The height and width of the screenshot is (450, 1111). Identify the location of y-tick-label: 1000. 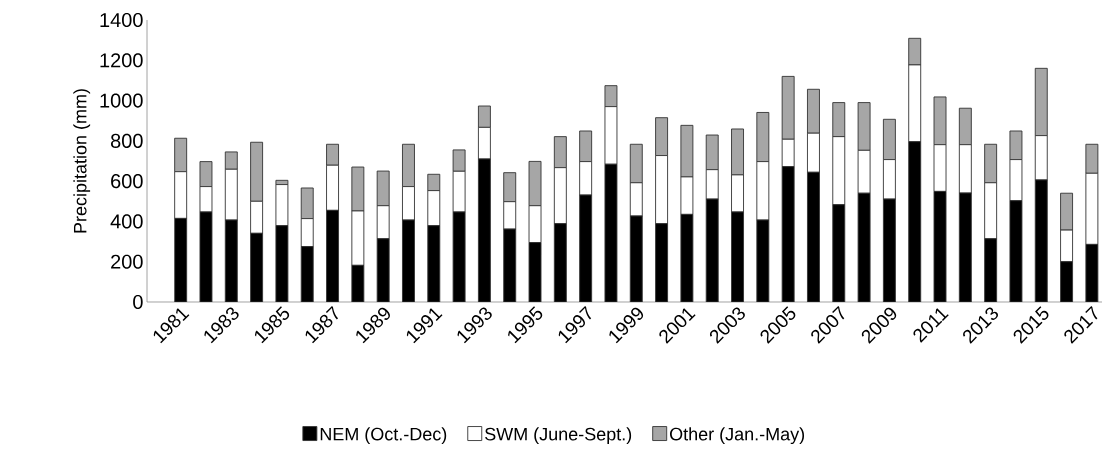
(121, 100).